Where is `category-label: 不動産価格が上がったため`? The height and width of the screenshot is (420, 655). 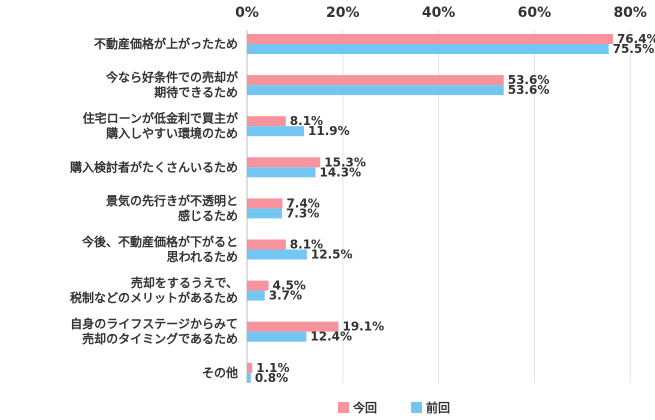 category-label: 不動産価格が上がったため is located at coordinates (166, 43).